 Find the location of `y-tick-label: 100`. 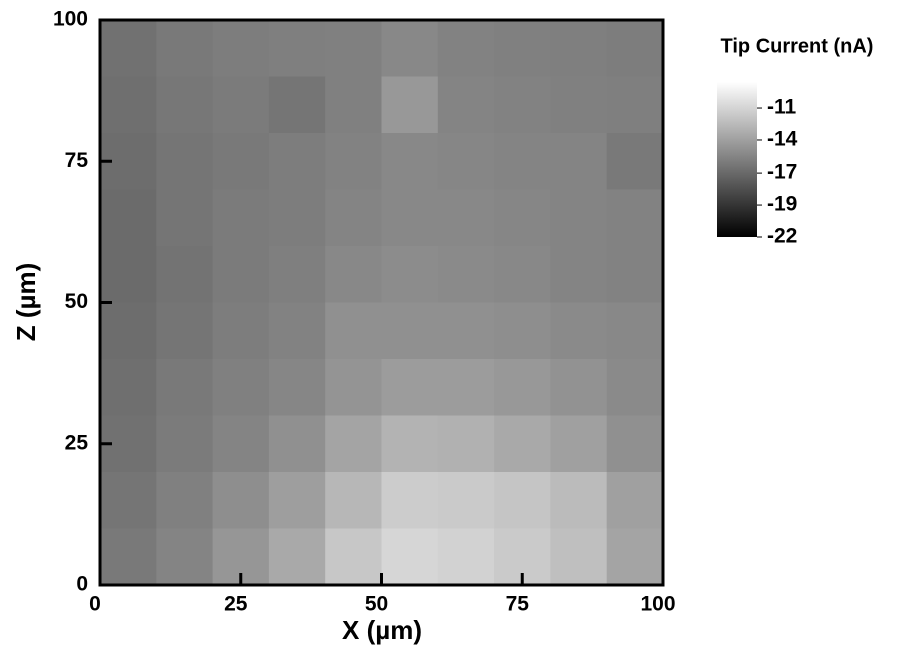

y-tick-label: 100 is located at coordinates (70, 19).